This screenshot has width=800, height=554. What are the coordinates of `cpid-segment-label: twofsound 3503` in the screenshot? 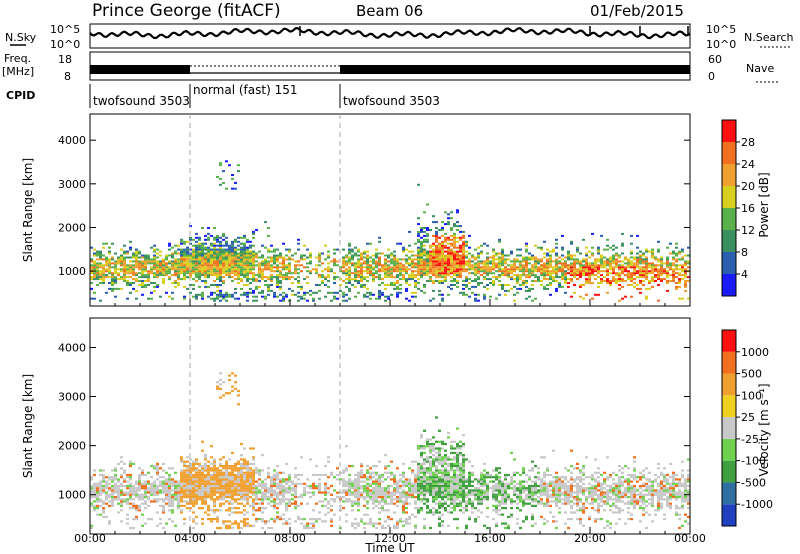 It's located at (391, 101).